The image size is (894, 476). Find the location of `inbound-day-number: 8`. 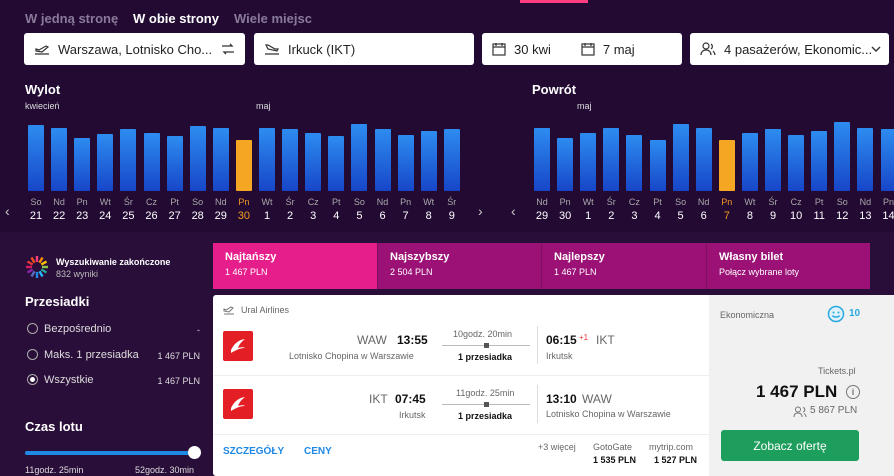

inbound-day-number: 8 is located at coordinates (749, 216).